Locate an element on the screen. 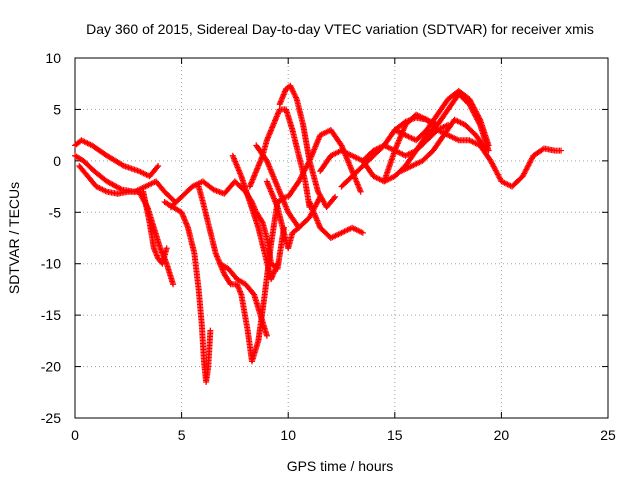 The height and width of the screenshot is (480, 640). y-tick-label: -10 is located at coordinates (51, 264).